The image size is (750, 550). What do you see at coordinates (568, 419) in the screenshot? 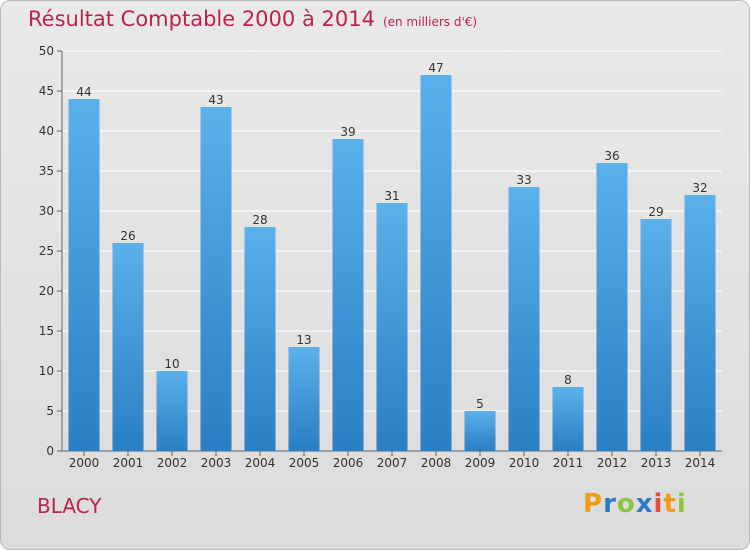
I see `bar-2011` at bounding box center [568, 419].